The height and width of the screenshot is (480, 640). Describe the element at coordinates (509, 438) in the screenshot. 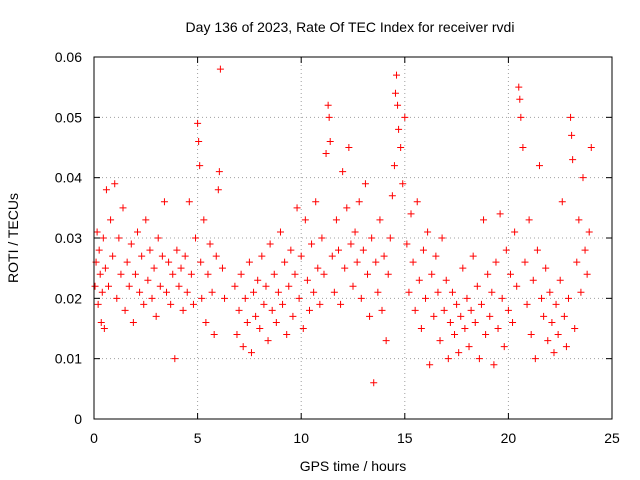

I see `x-tick-label: 20` at that location.